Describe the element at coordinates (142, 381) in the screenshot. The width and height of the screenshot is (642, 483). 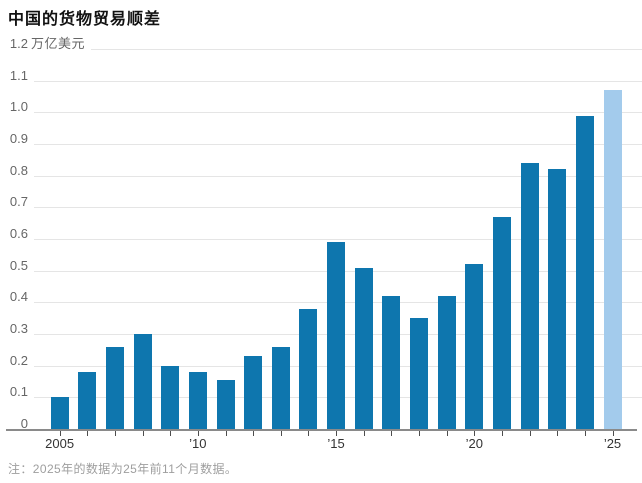
I see `bar-2008` at that location.